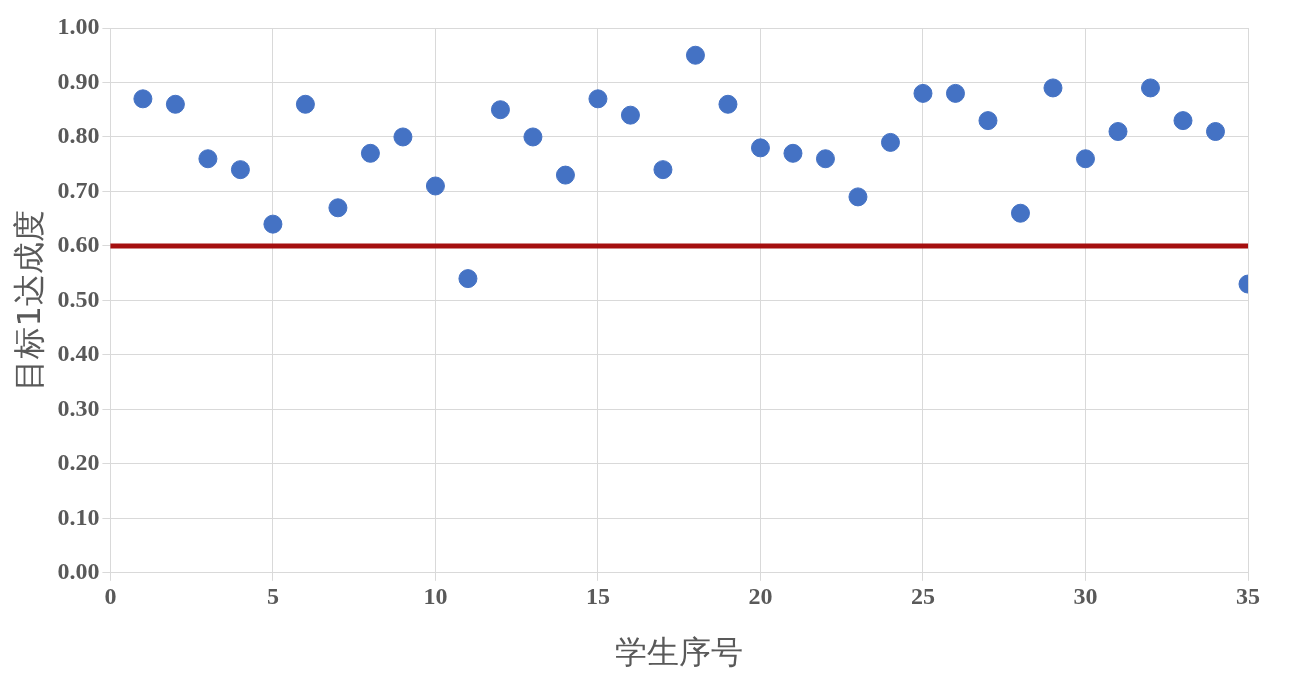 The height and width of the screenshot is (691, 1291). What do you see at coordinates (679, 652) in the screenshot?
I see `x-axis-title: 学生序号` at bounding box center [679, 652].